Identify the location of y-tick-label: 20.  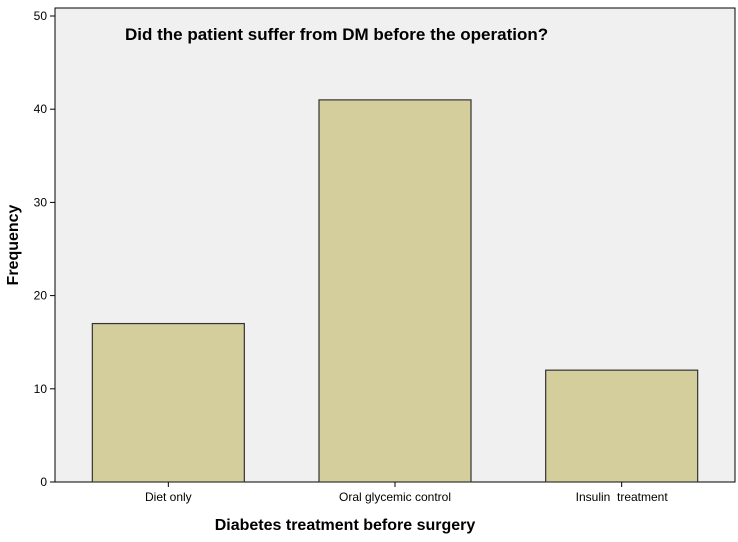
(41, 296).